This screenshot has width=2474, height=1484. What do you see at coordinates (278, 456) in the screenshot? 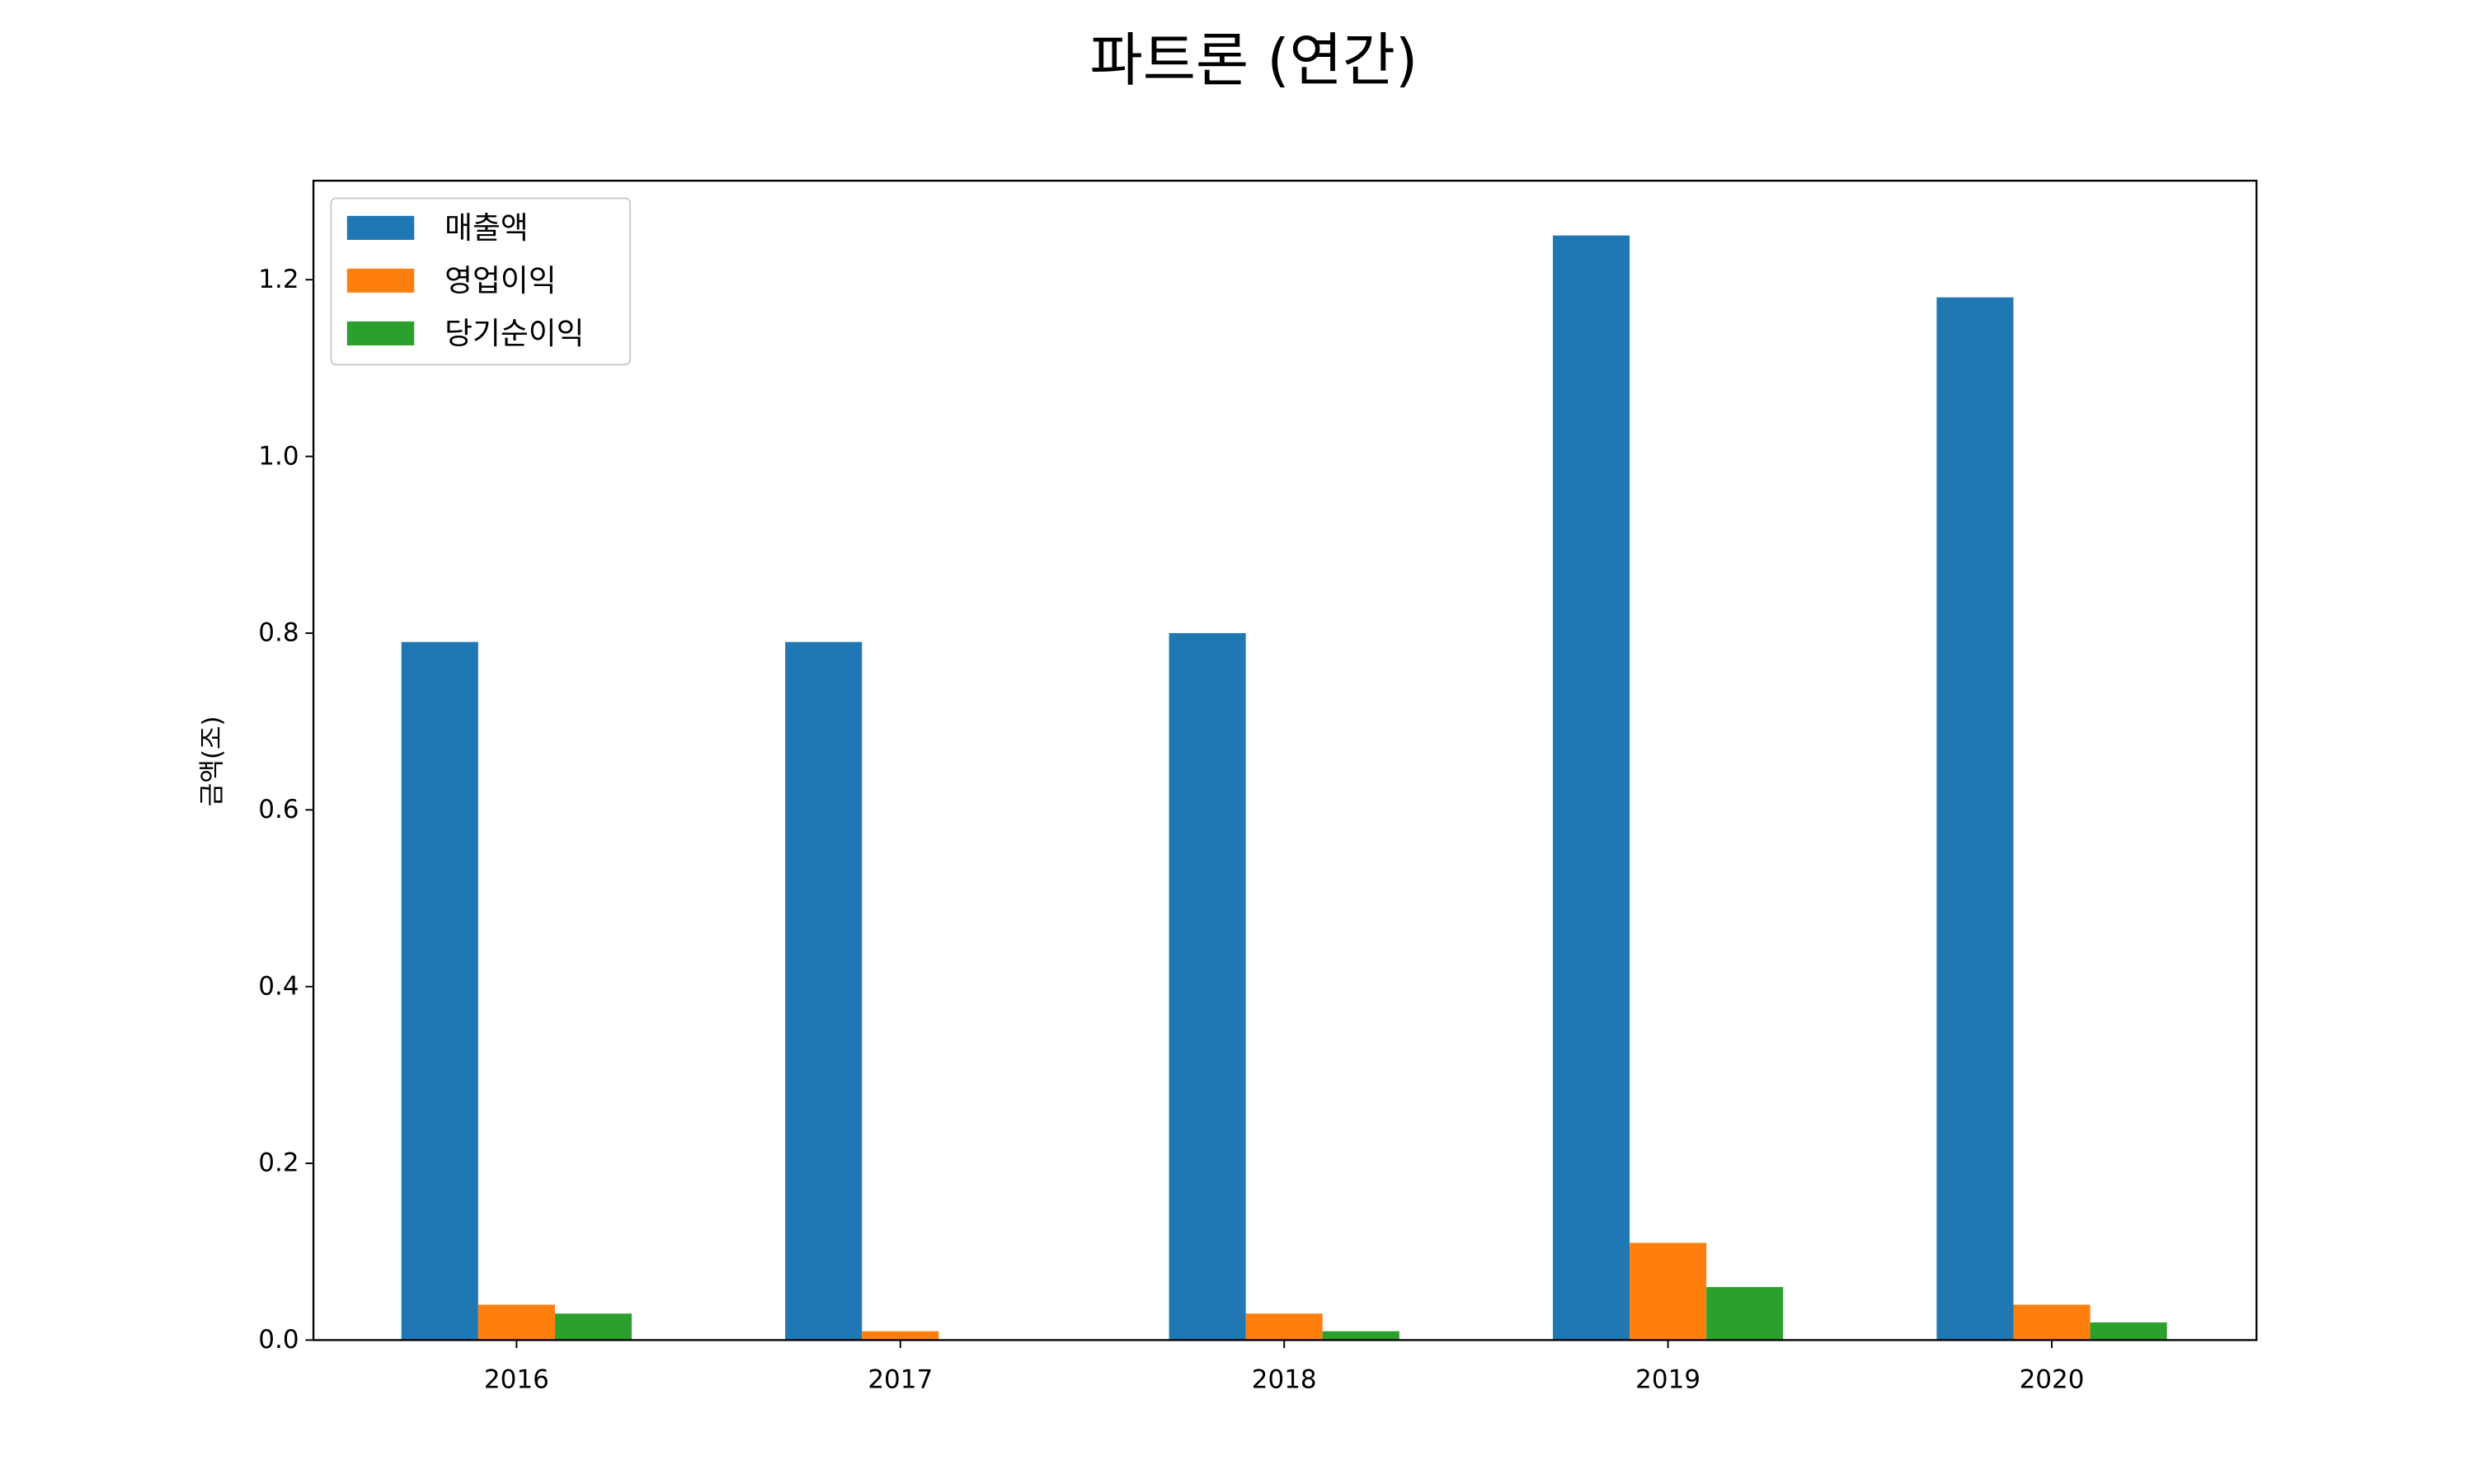
I see `y-tick-label: 1.0` at bounding box center [278, 456].